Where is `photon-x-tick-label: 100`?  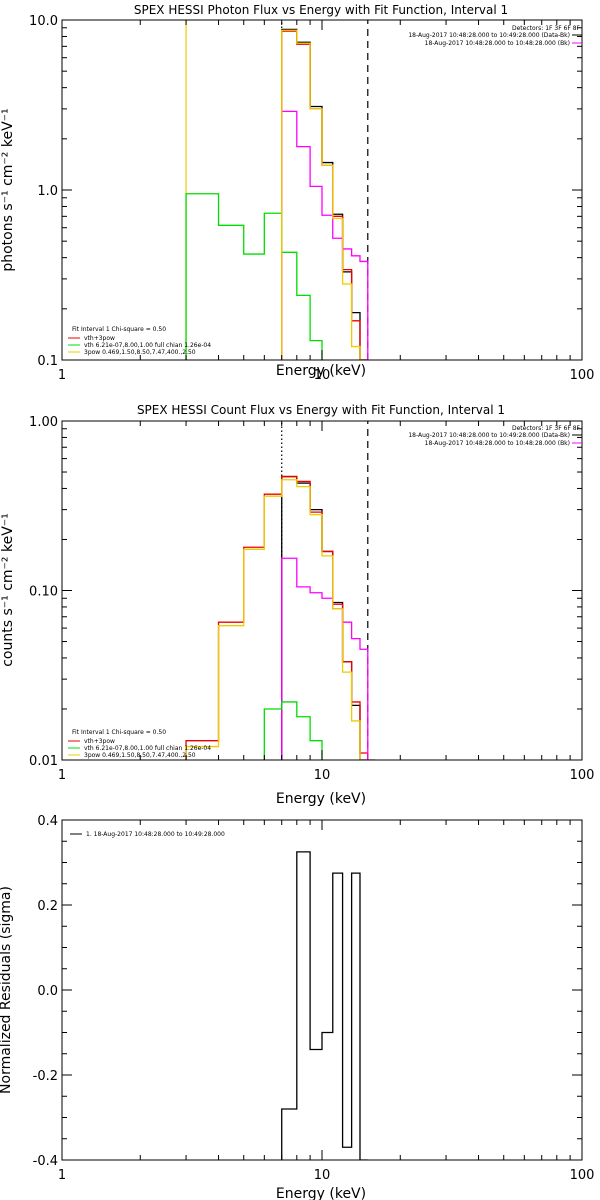
photon-x-tick-label: 100 is located at coordinates (582, 375).